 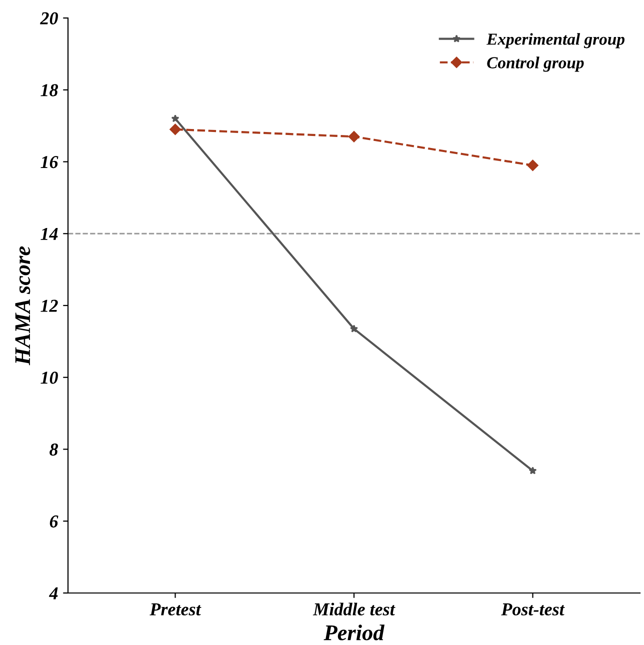 What do you see at coordinates (49, 18) in the screenshot?
I see `y-tick-label: 20` at bounding box center [49, 18].